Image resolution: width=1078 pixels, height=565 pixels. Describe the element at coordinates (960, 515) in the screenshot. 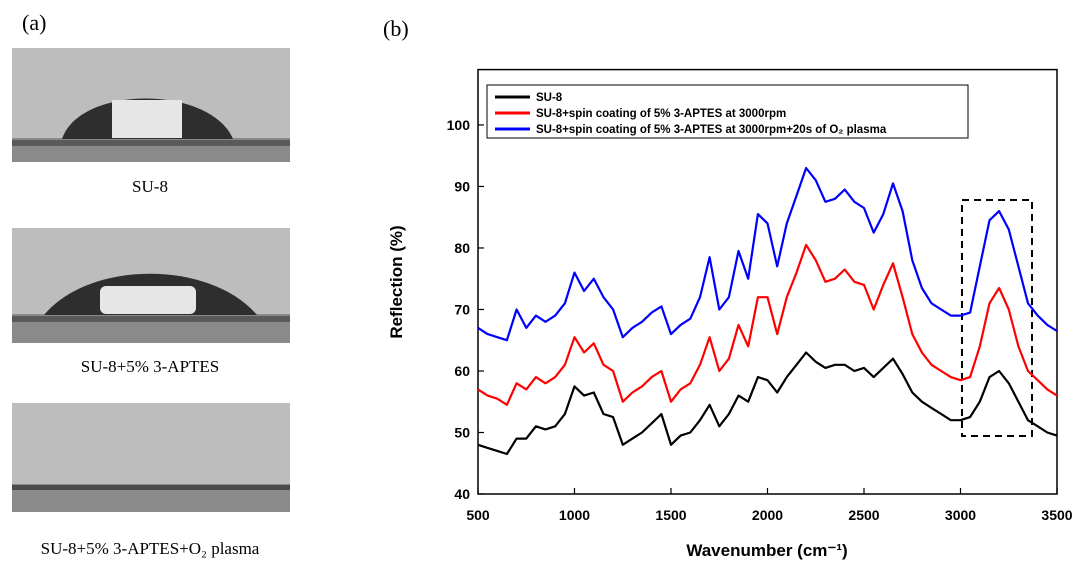

I see `x-tick-label: 3000` at that location.